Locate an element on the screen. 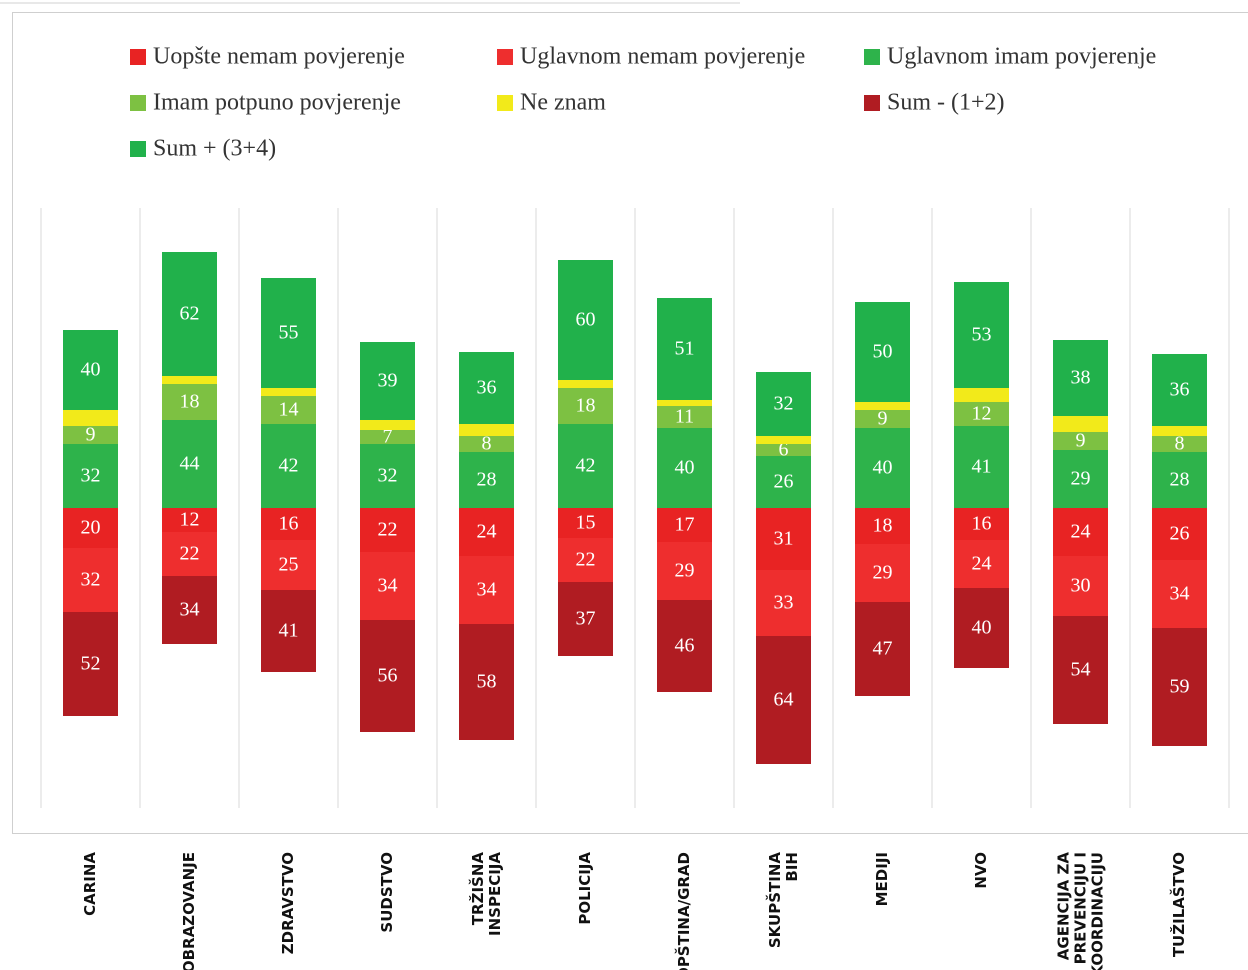 This screenshot has height=970, width=1248. x-tick-label-line: INSPECIJA is located at coordinates (495, 894).